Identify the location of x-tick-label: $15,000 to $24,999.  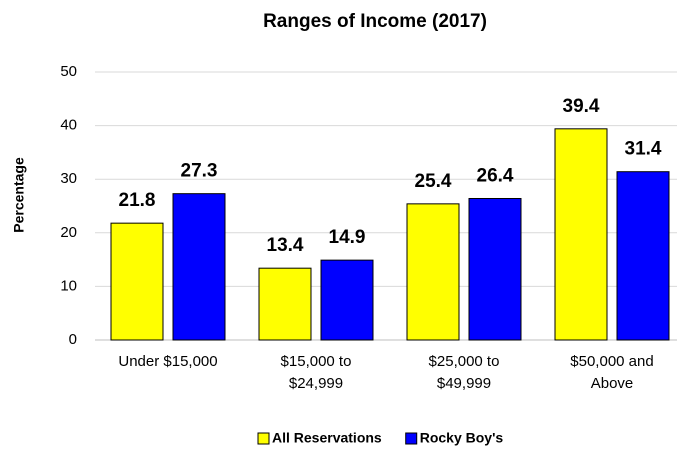
(316, 372).